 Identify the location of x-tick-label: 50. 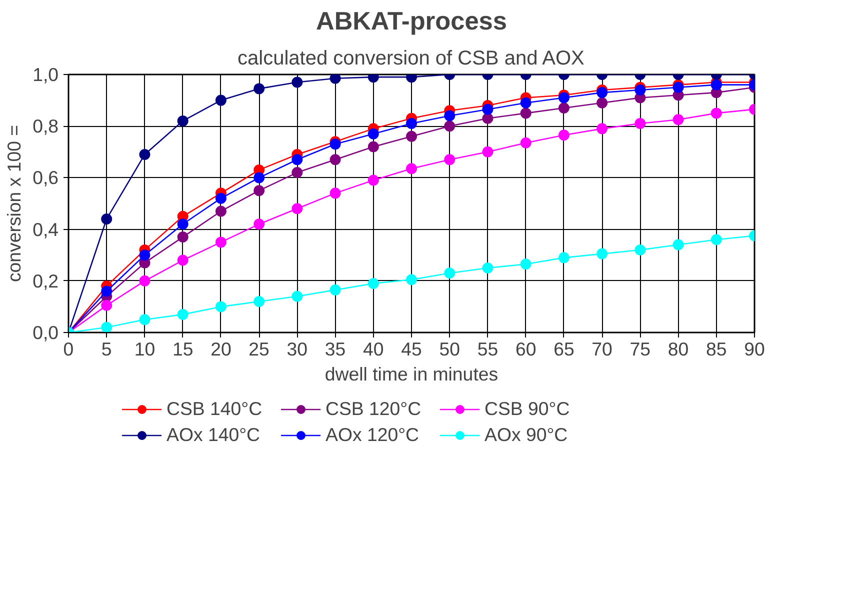
(449, 349).